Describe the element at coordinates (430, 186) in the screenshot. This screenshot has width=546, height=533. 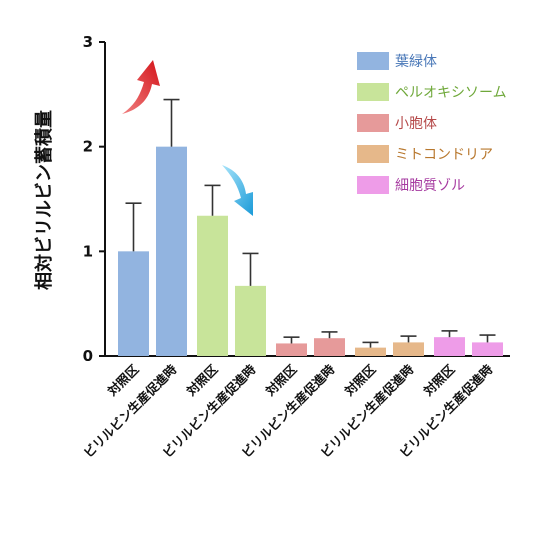
I see `legend-label: 細胞質ゾル` at that location.